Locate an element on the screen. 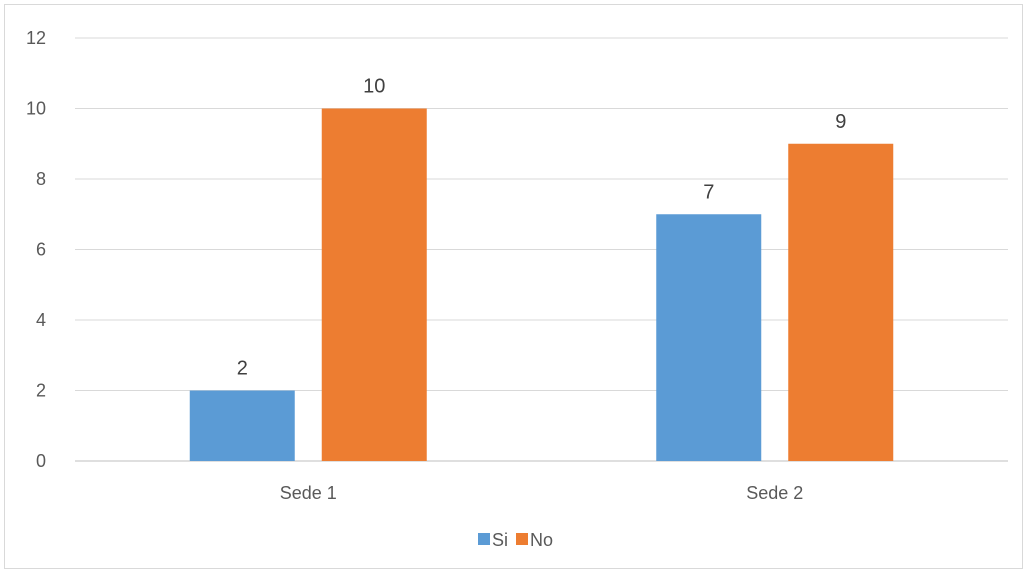  legend-swatch-si is located at coordinates (484, 539).